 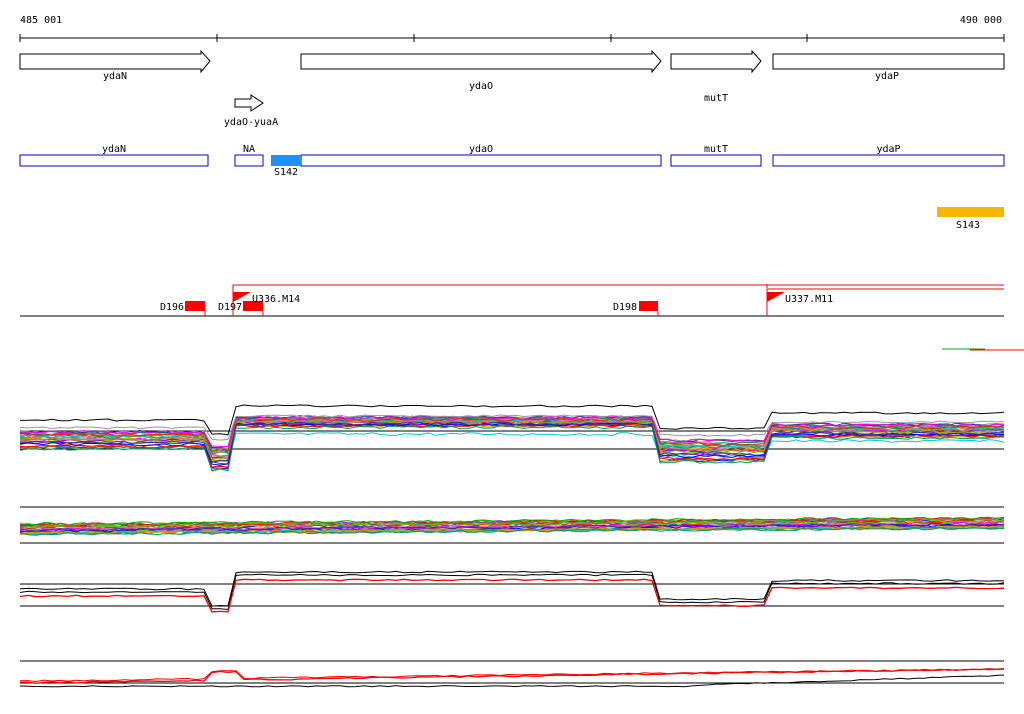 What do you see at coordinates (512, 38) in the screenshot?
I see `ruler-ticks` at bounding box center [512, 38].